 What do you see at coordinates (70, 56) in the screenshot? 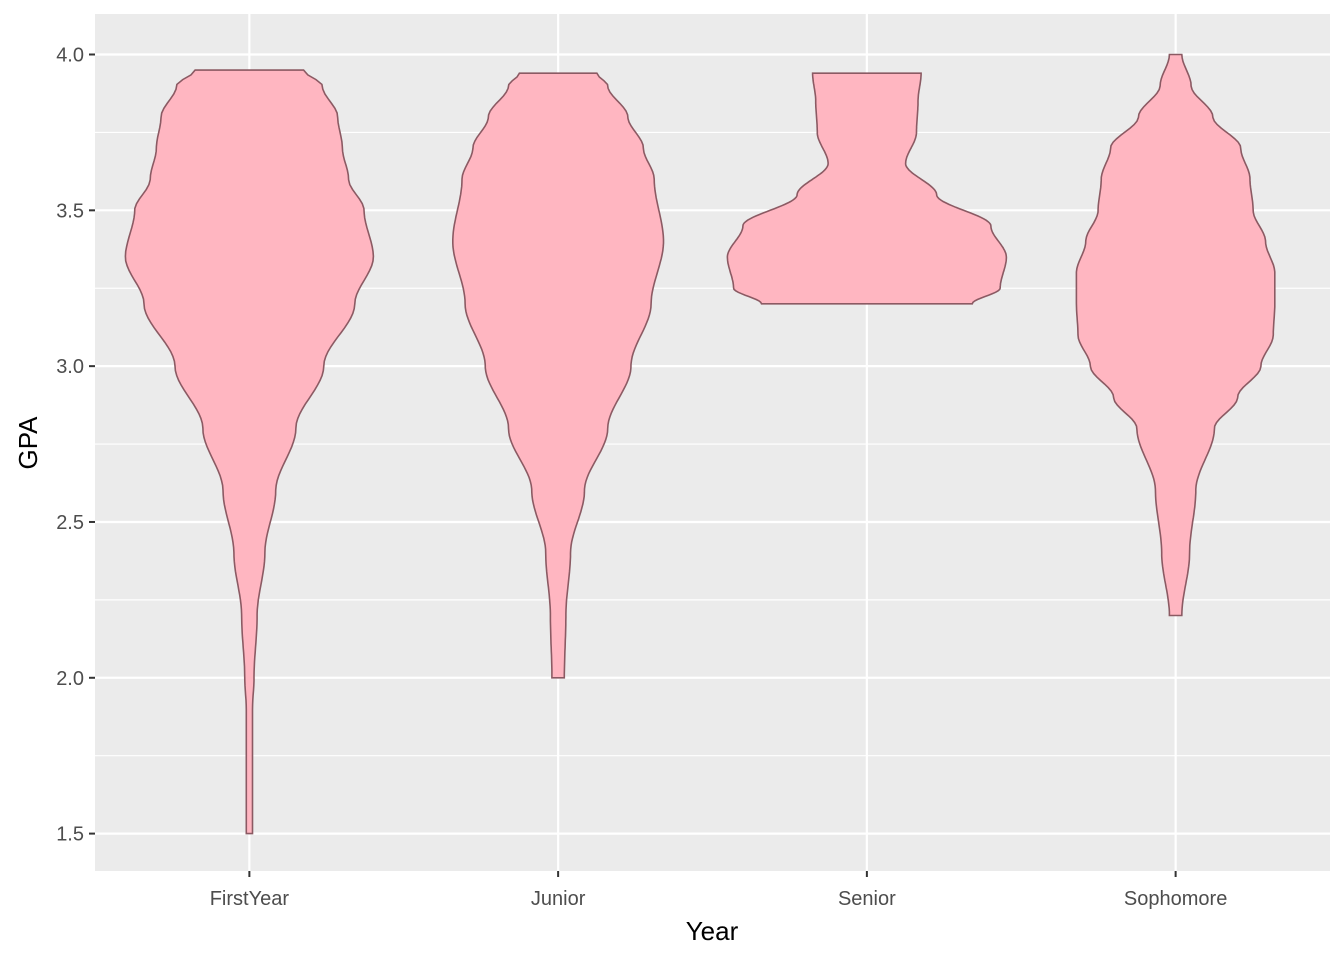
I see `y-tick-label: 4.0` at bounding box center [70, 56].